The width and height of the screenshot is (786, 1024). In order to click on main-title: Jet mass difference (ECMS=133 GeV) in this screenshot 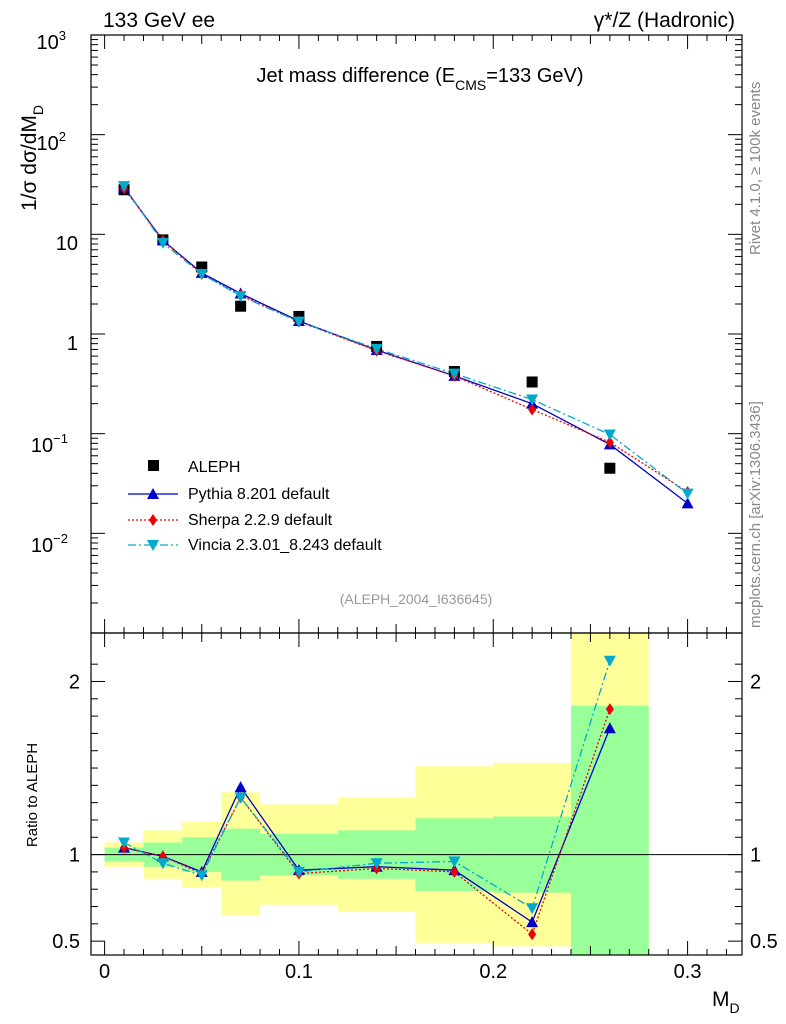, I will do `click(419, 79)`.